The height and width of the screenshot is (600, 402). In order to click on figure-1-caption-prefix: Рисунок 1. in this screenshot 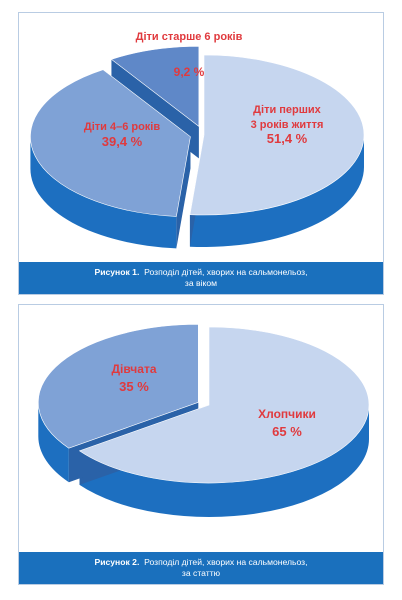, I will do `click(117, 272)`.